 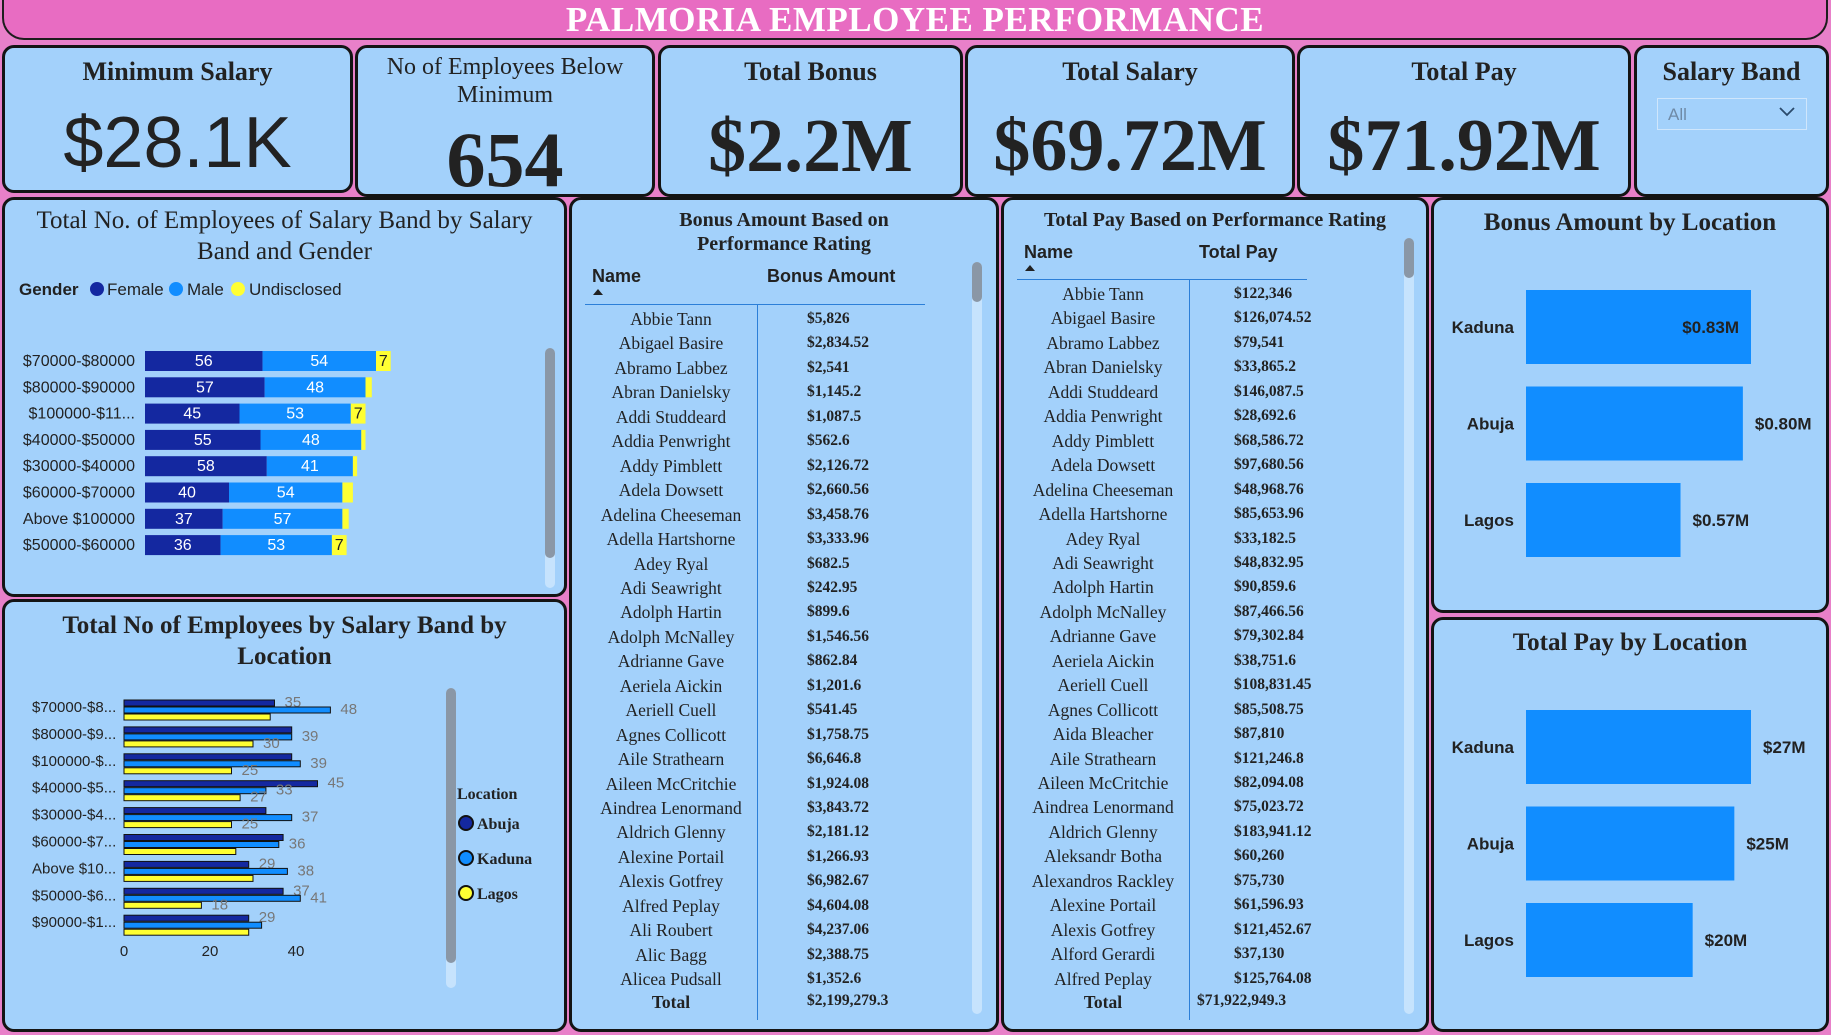 What do you see at coordinates (1204, 732) in the screenshot?
I see `table-row: Aida Bleacher $87,810` at bounding box center [1204, 732].